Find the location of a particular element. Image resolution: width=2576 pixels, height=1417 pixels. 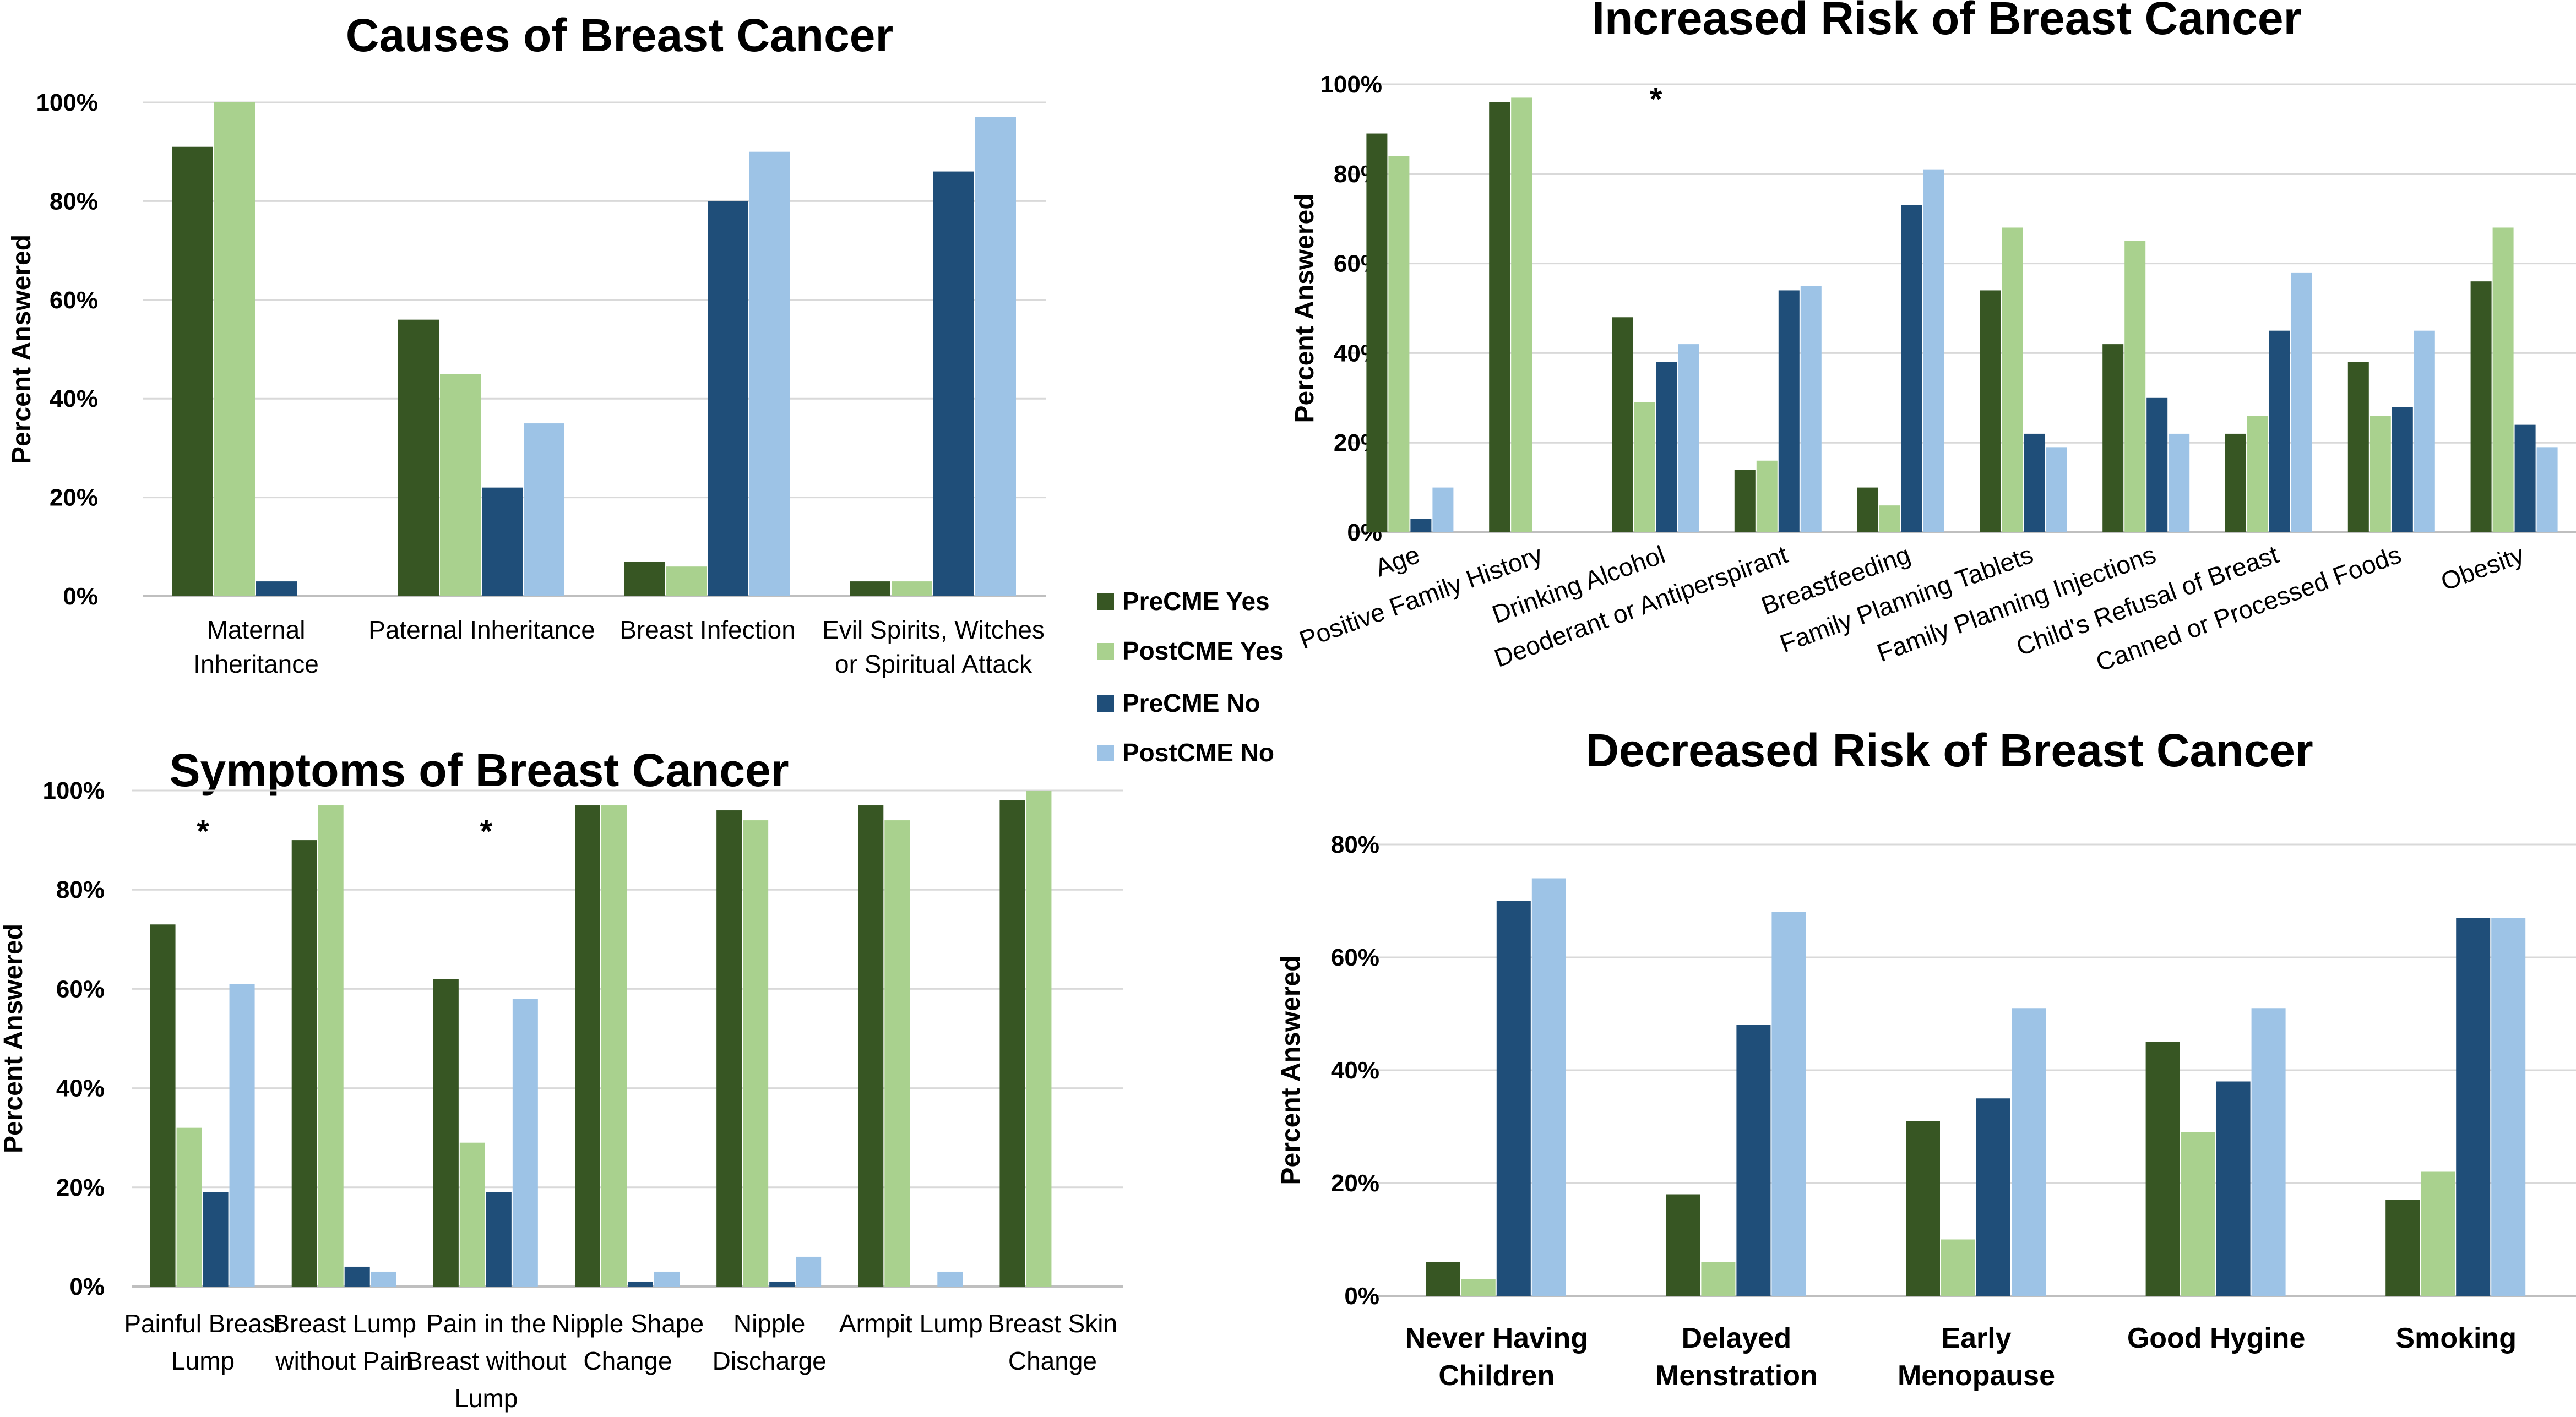

x-tick-label-line: Nipple Shape is located at coordinates (628, 1323).